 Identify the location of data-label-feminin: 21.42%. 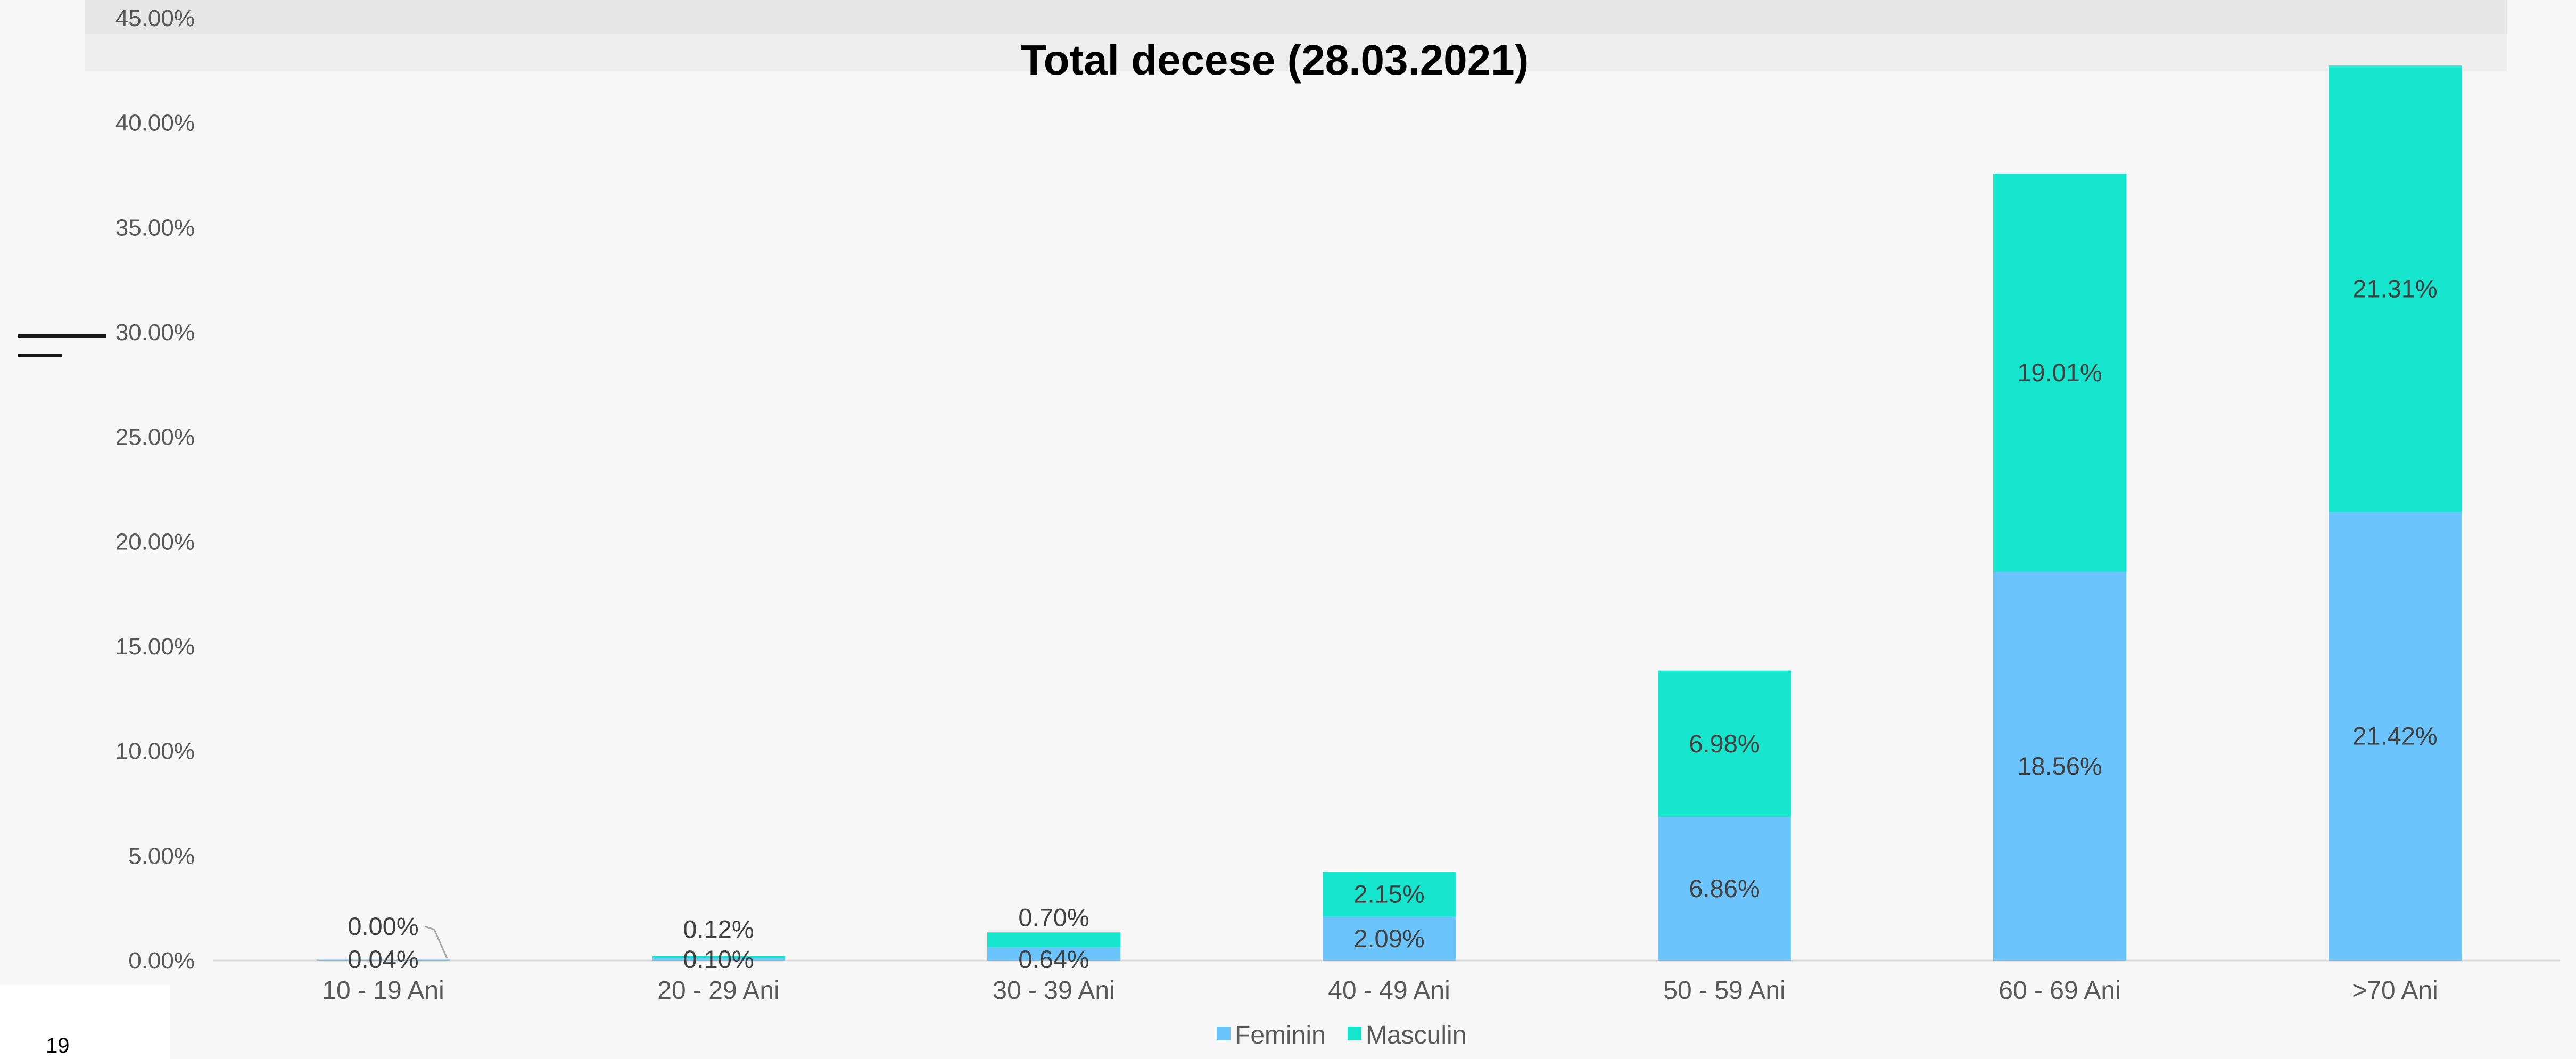
(2394, 736).